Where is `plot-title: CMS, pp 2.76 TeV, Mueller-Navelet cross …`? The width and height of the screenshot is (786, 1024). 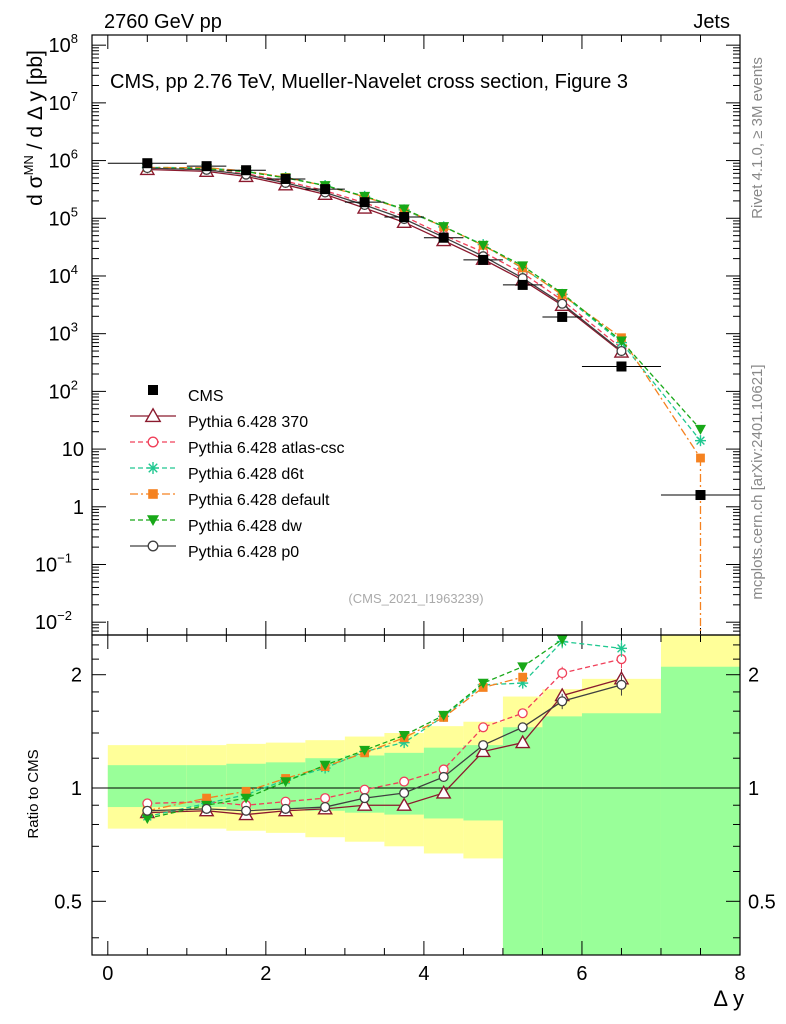
plot-title: CMS, pp 2.76 TeV, Mueller-Navelet cross … is located at coordinates (369, 82).